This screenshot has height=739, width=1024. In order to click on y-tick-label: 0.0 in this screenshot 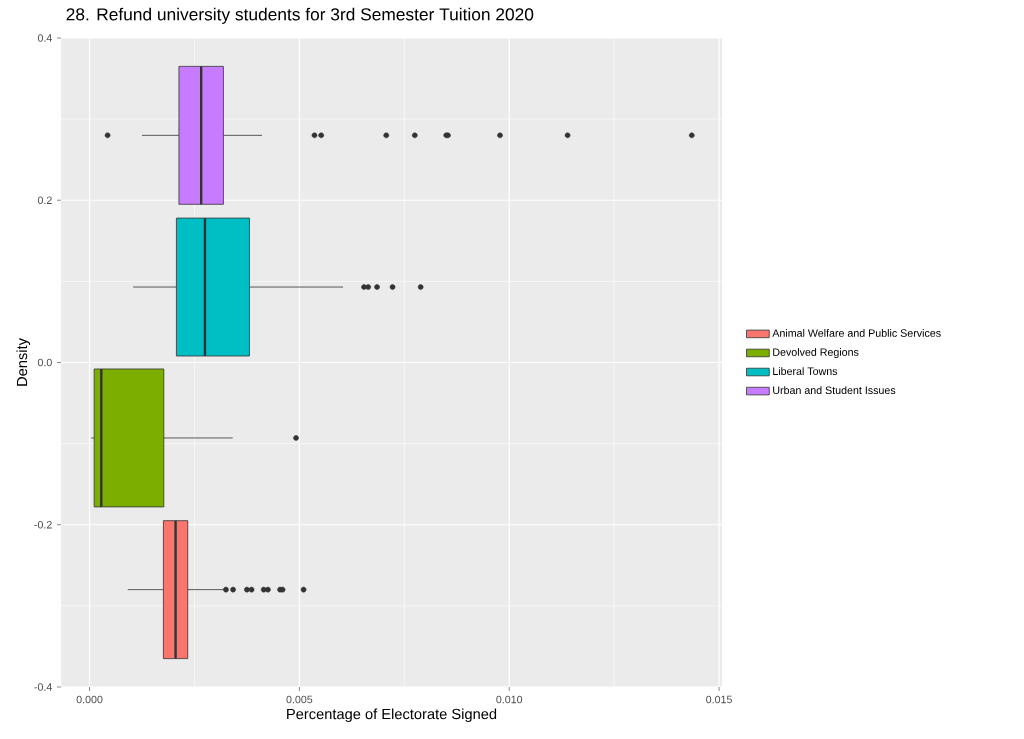, I will do `click(44, 362)`.